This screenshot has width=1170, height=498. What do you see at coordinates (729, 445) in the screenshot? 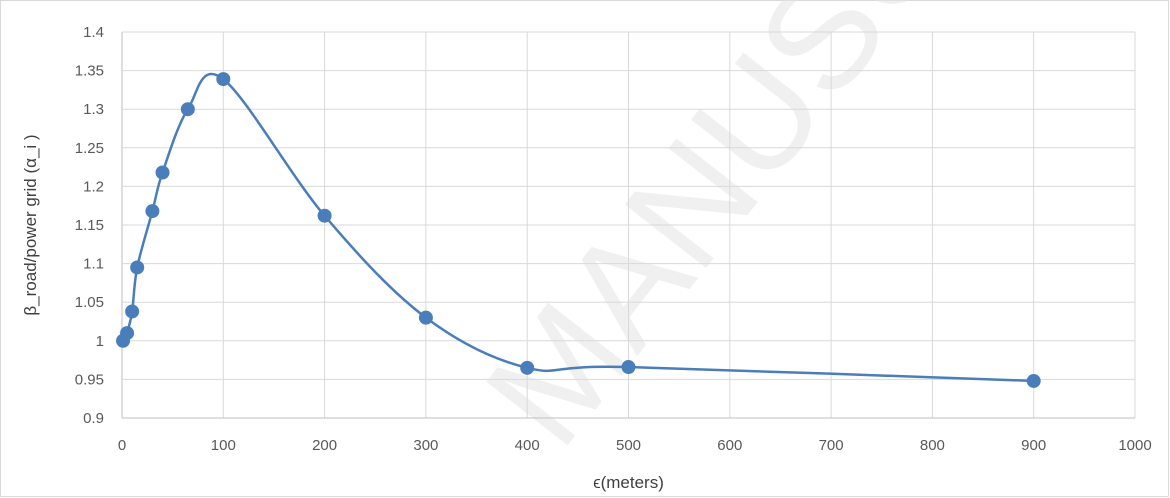
I see `x-tick-label: 600` at bounding box center [729, 445].